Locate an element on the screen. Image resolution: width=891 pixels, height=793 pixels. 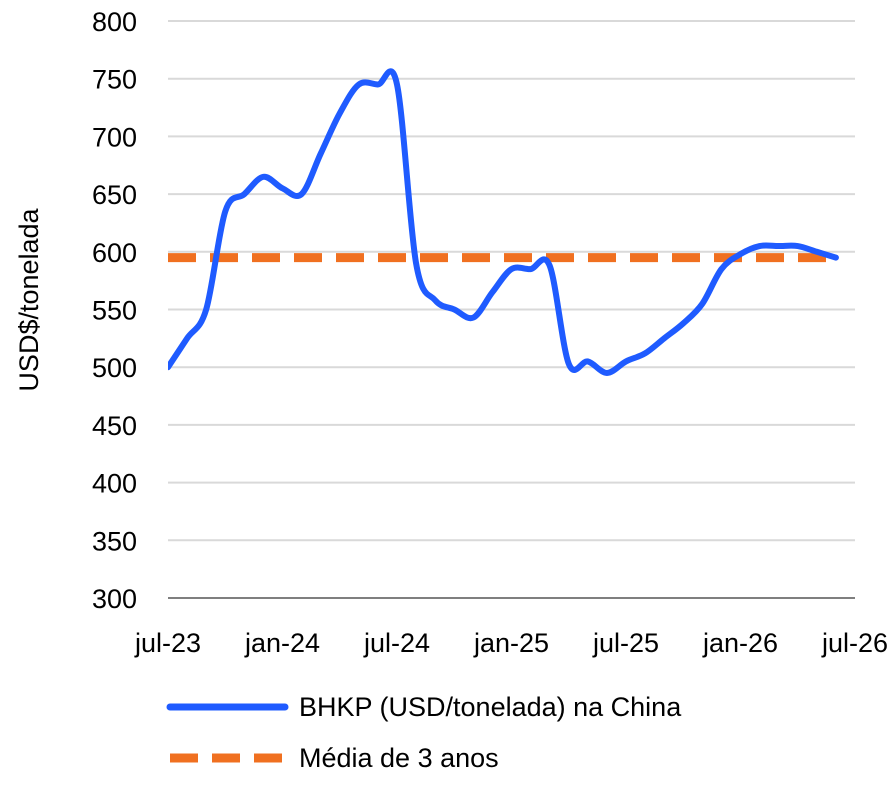
y-axis-ticks: 300 350 400 450 500 550 600 650 700 750 800 is located at coordinates (114, 310).